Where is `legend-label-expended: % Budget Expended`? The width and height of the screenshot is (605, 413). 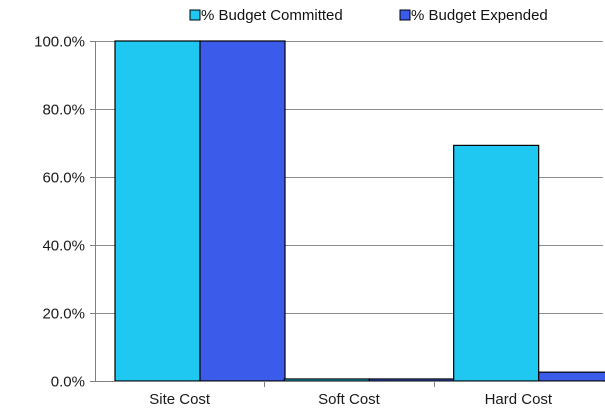 legend-label-expended: % Budget Expended is located at coordinates (479, 15).